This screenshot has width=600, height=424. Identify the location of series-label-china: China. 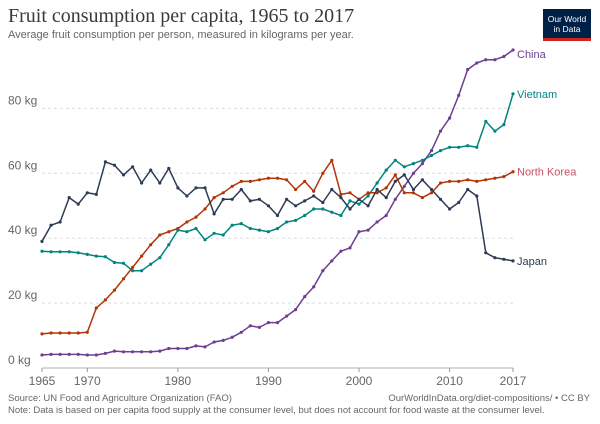
(532, 55).